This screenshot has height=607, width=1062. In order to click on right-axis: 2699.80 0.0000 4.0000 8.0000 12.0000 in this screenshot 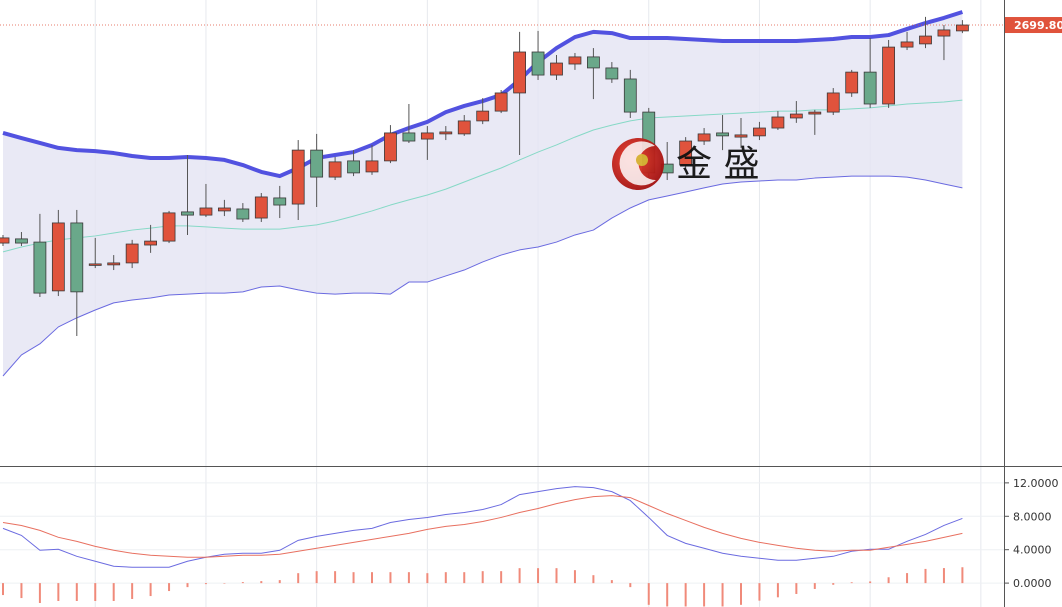, I will do `click(1033, 303)`.